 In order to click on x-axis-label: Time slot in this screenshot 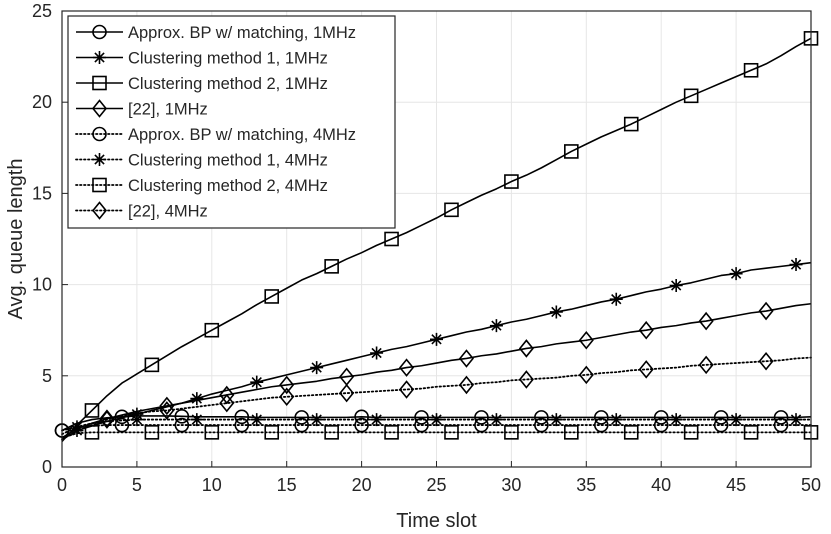, I will do `click(436, 521)`.